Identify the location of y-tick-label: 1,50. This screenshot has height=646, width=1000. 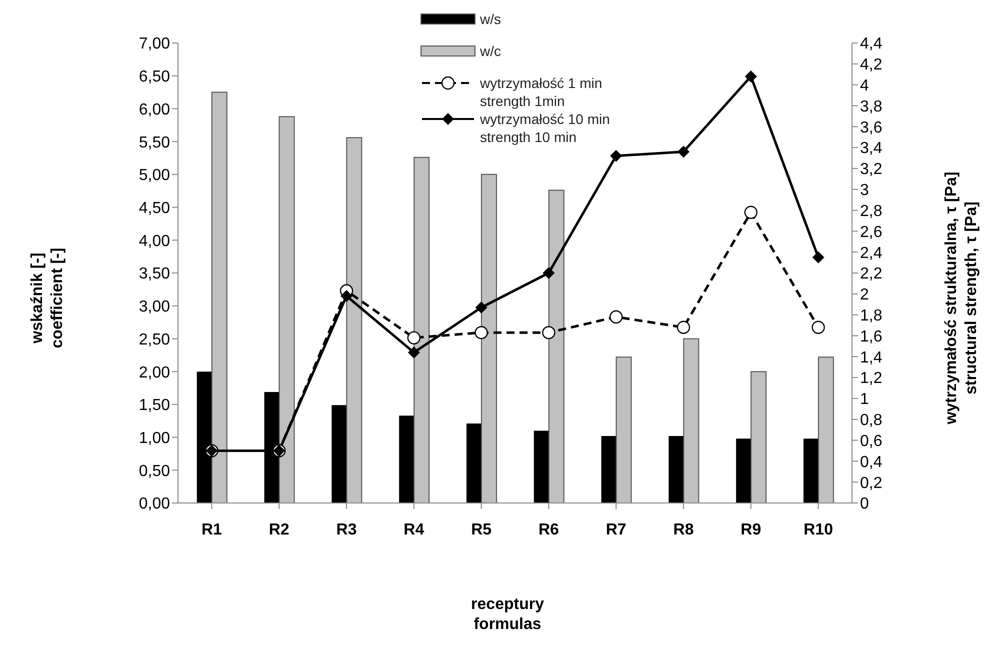
(154, 405).